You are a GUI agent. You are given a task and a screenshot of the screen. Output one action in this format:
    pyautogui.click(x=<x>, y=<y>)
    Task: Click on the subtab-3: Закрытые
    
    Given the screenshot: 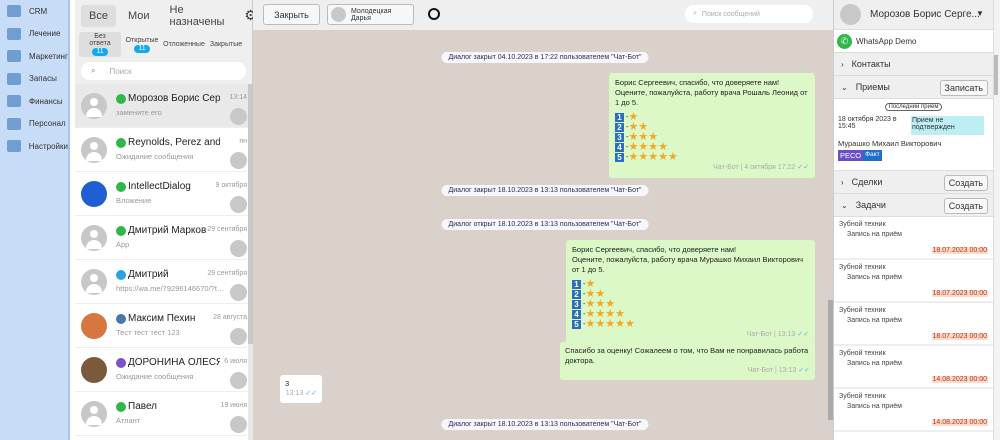 What is the action you would take?
    pyautogui.click(x=226, y=44)
    